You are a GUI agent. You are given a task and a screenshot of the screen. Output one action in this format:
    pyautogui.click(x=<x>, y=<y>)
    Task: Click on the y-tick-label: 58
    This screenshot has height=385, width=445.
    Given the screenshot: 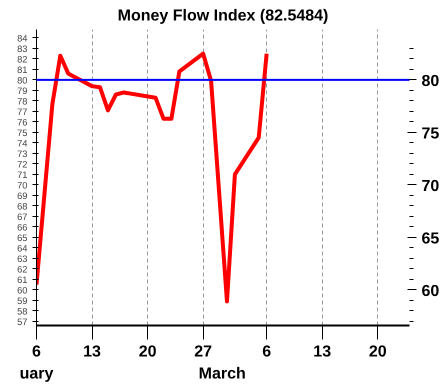 What is the action you would take?
    pyautogui.click(x=22, y=311)
    